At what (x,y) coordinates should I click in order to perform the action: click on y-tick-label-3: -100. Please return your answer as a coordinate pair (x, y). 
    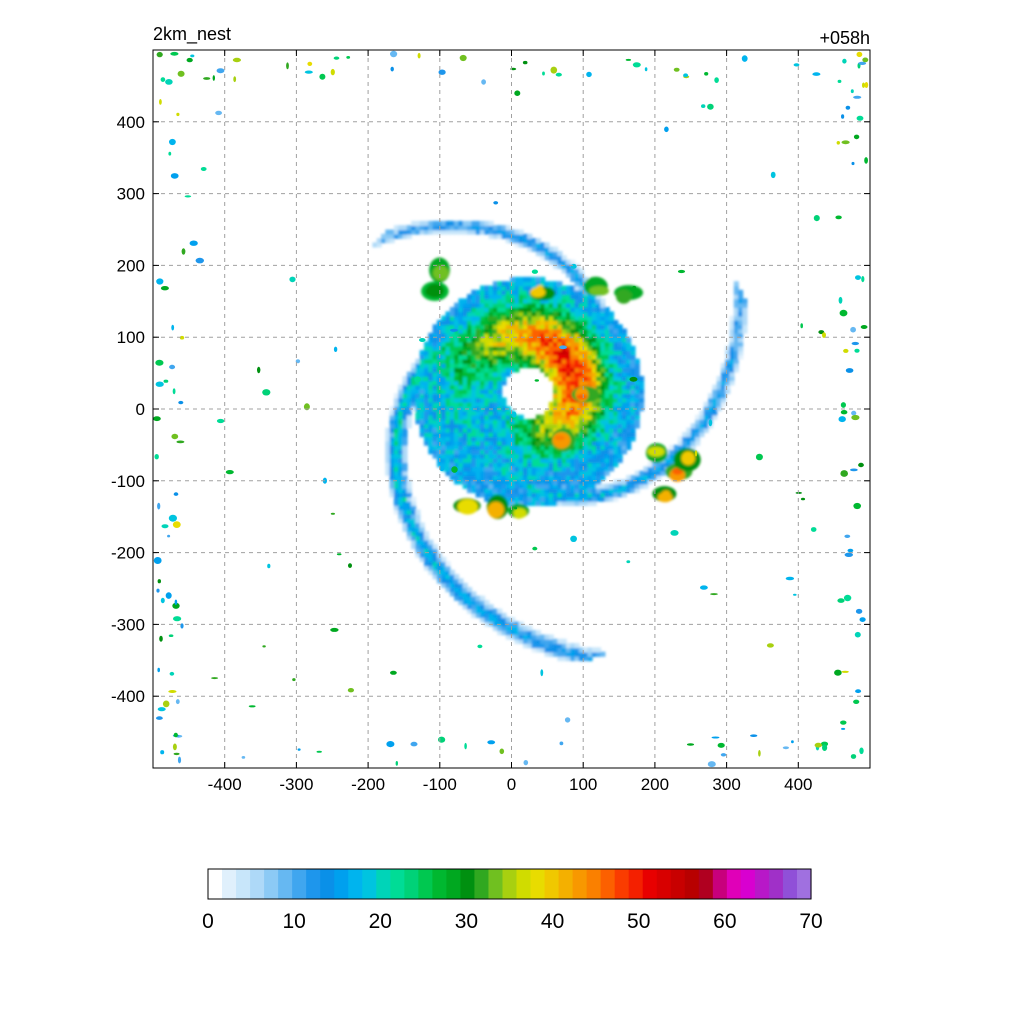
    Looking at the image, I should click on (128, 481).